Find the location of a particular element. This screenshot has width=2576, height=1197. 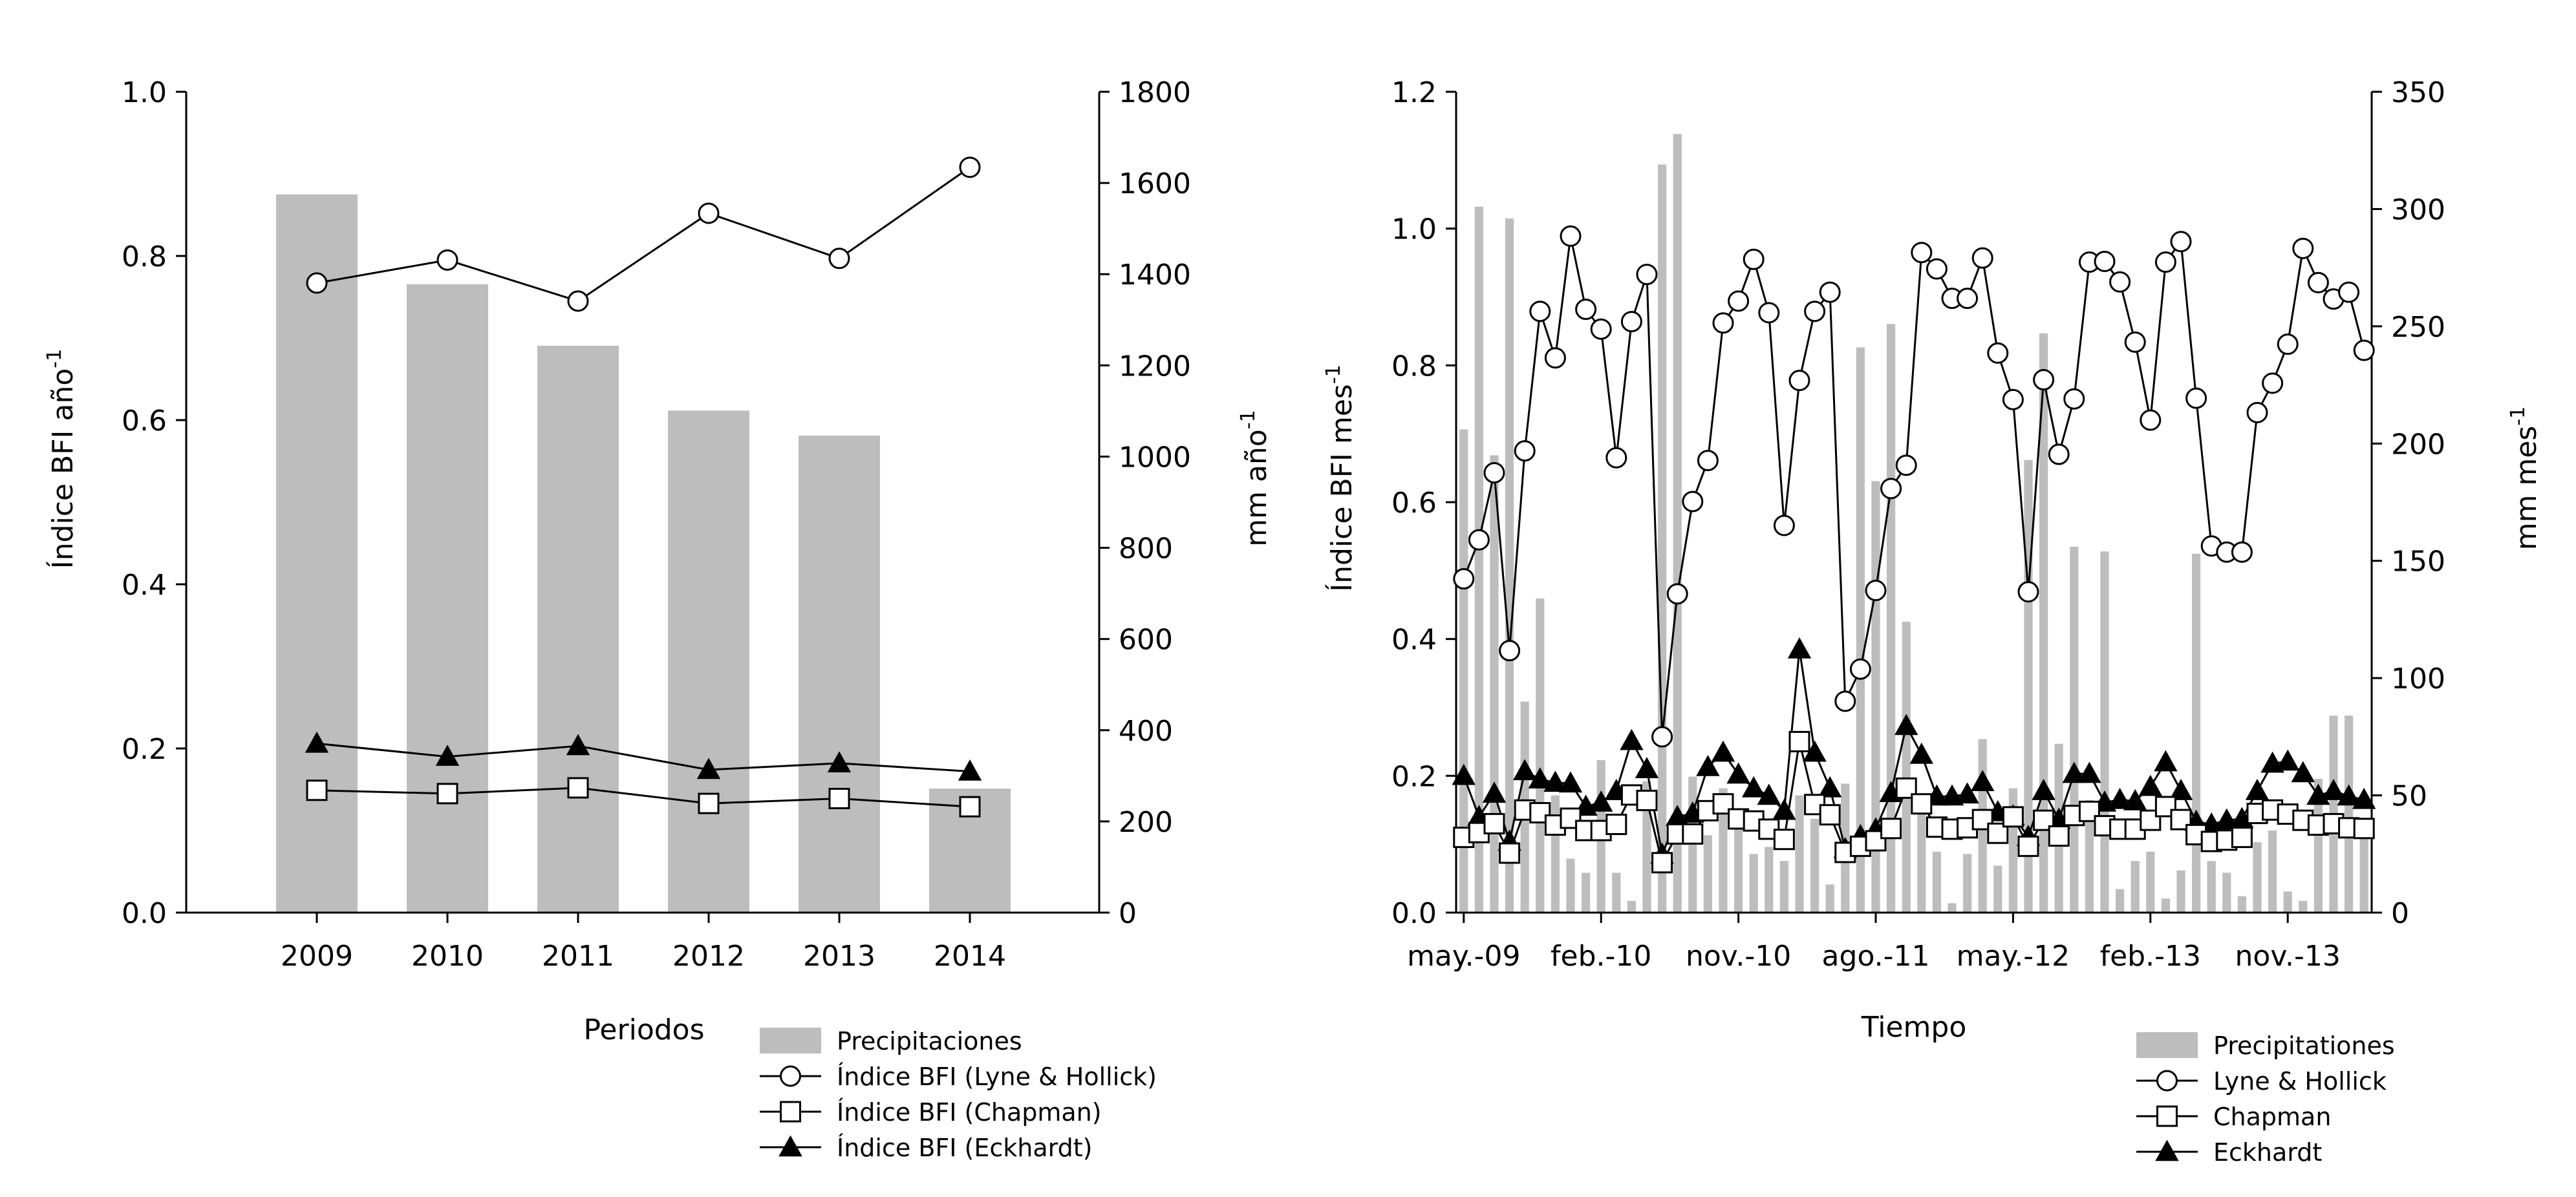

left-tick-label: 0.2 is located at coordinates (1414, 776).